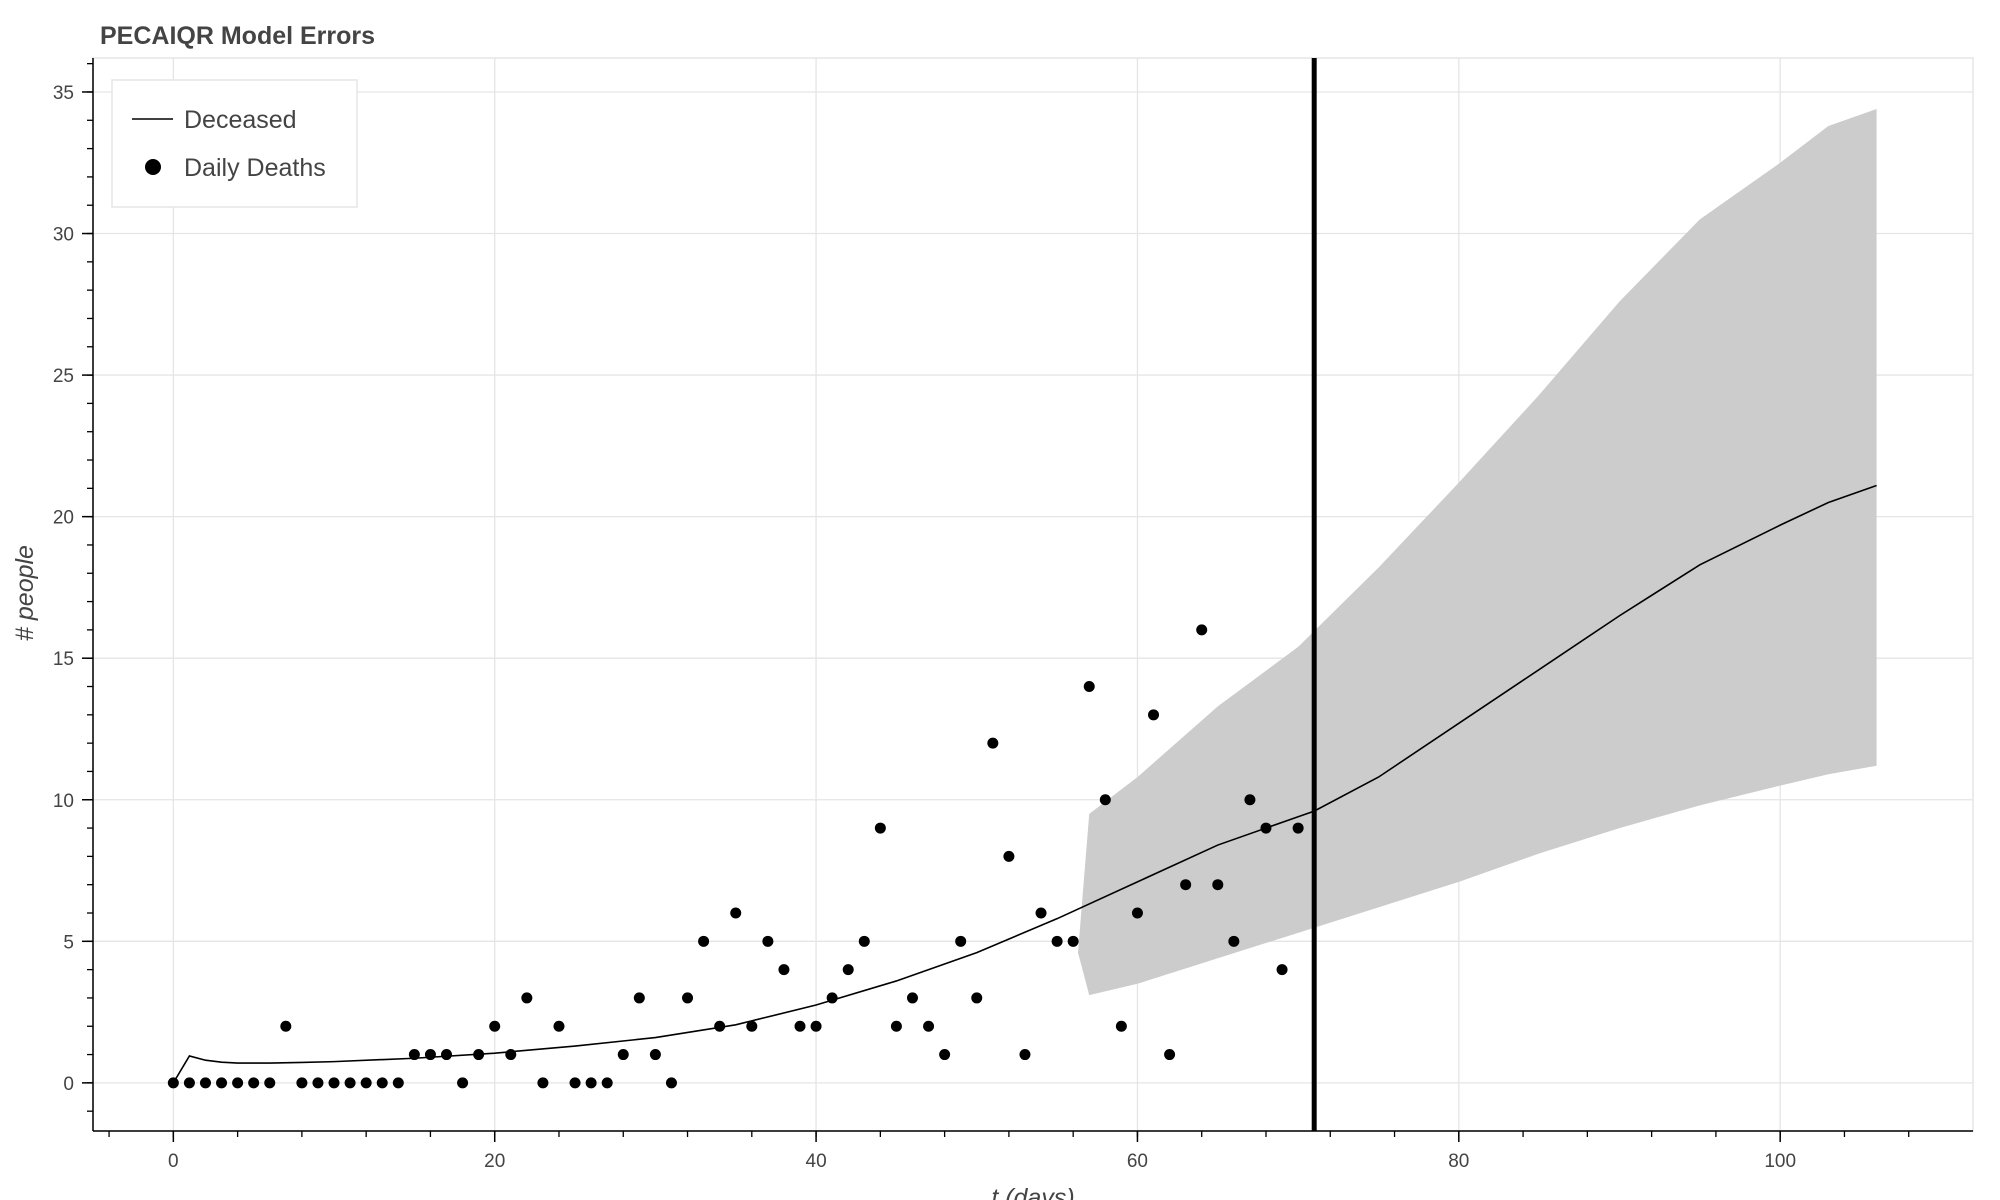  Describe the element at coordinates (240, 120) in the screenshot. I see `legend-label-deceased: Deceased` at that location.